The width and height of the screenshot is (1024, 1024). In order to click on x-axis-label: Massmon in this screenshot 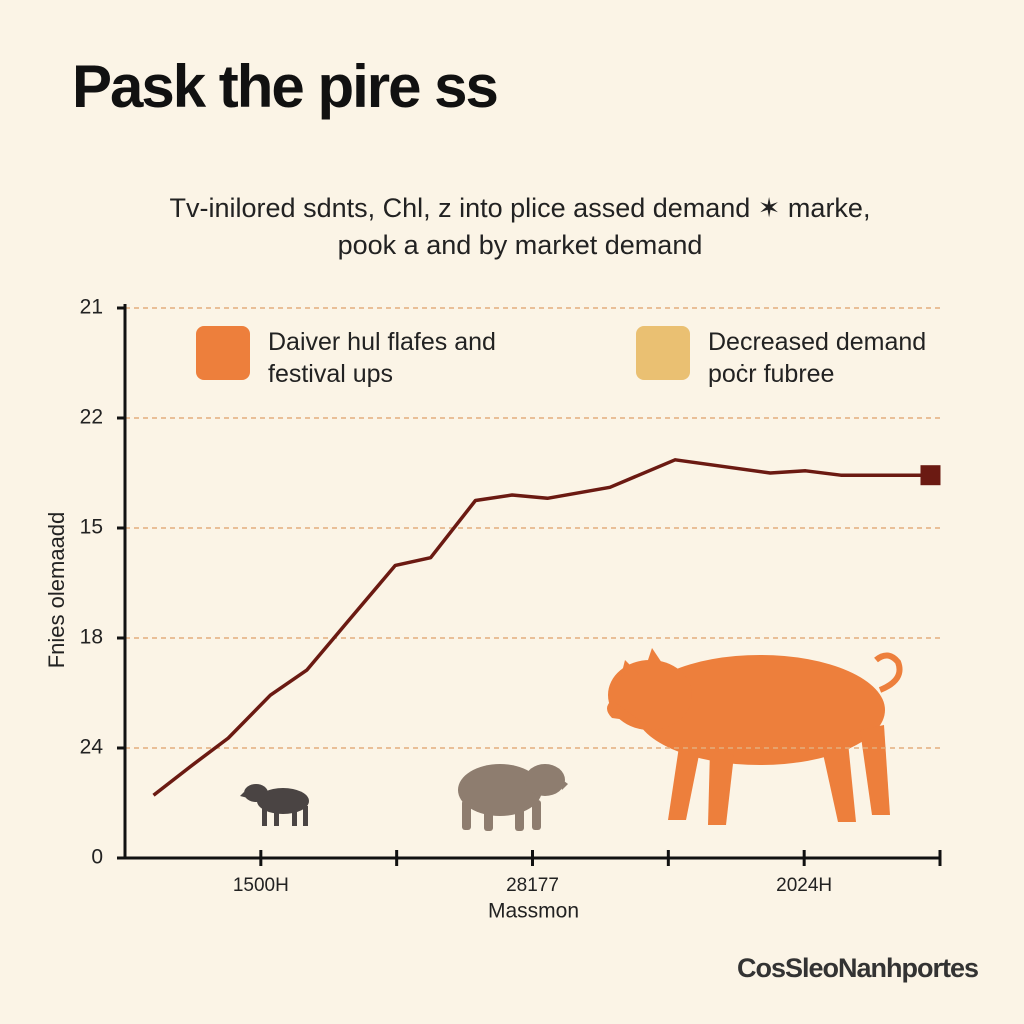, I will do `click(533, 911)`.